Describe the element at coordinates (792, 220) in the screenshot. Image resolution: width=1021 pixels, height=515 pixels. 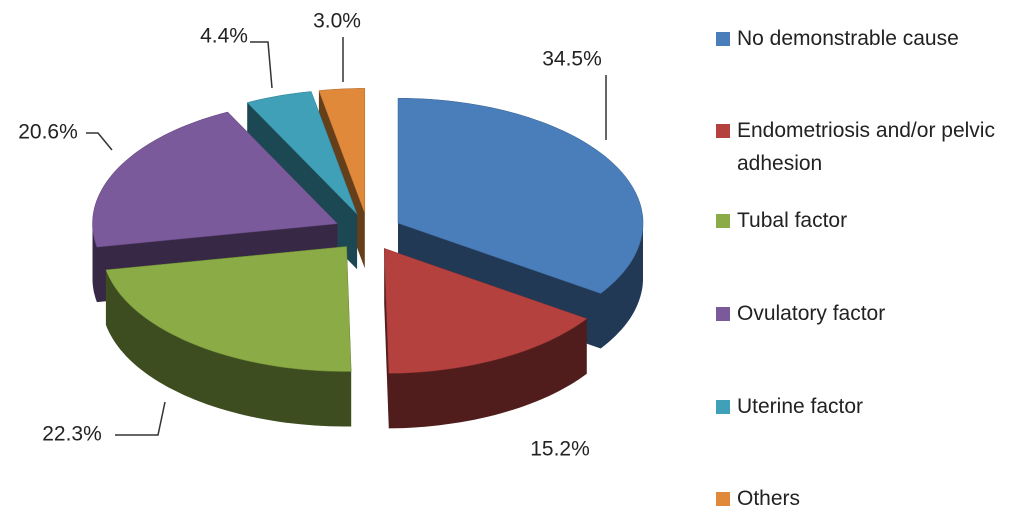
I see `legend-label: Tubal factor` at that location.